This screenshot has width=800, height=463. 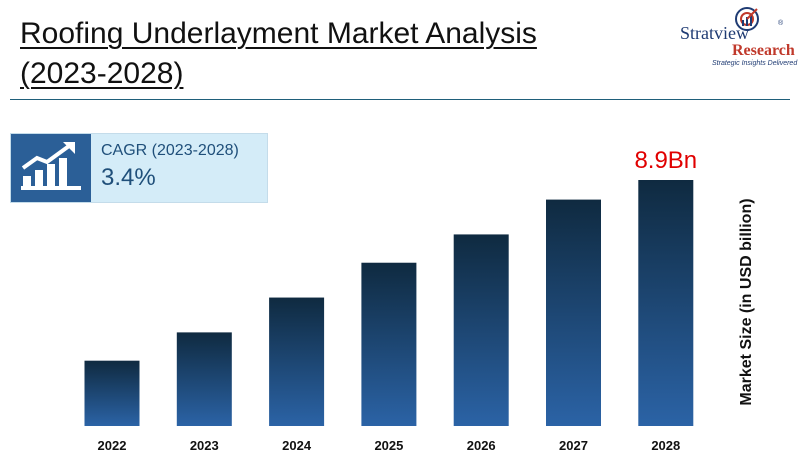 I want to click on x-tick-2022: 2022, so click(x=112, y=445).